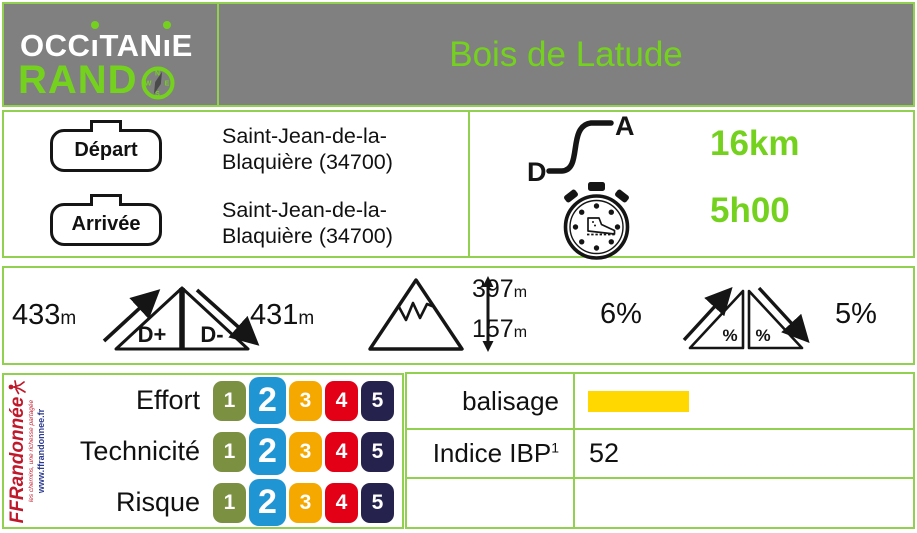  What do you see at coordinates (581, 149) in the screenshot?
I see `route-path-icon: D A` at bounding box center [581, 149].